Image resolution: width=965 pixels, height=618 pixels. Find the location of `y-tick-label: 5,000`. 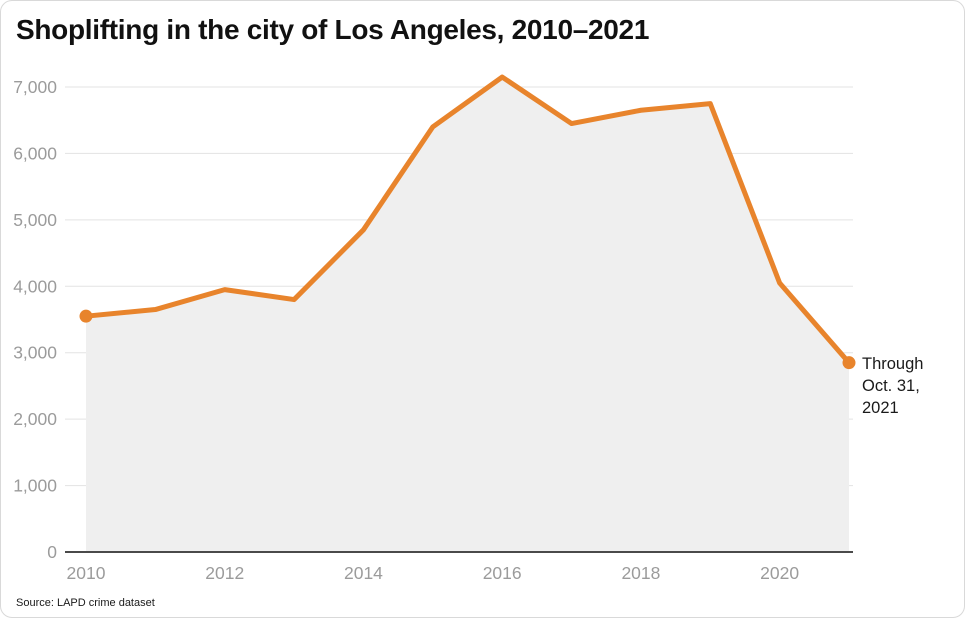

y-tick-label: 5,000 is located at coordinates (35, 220).